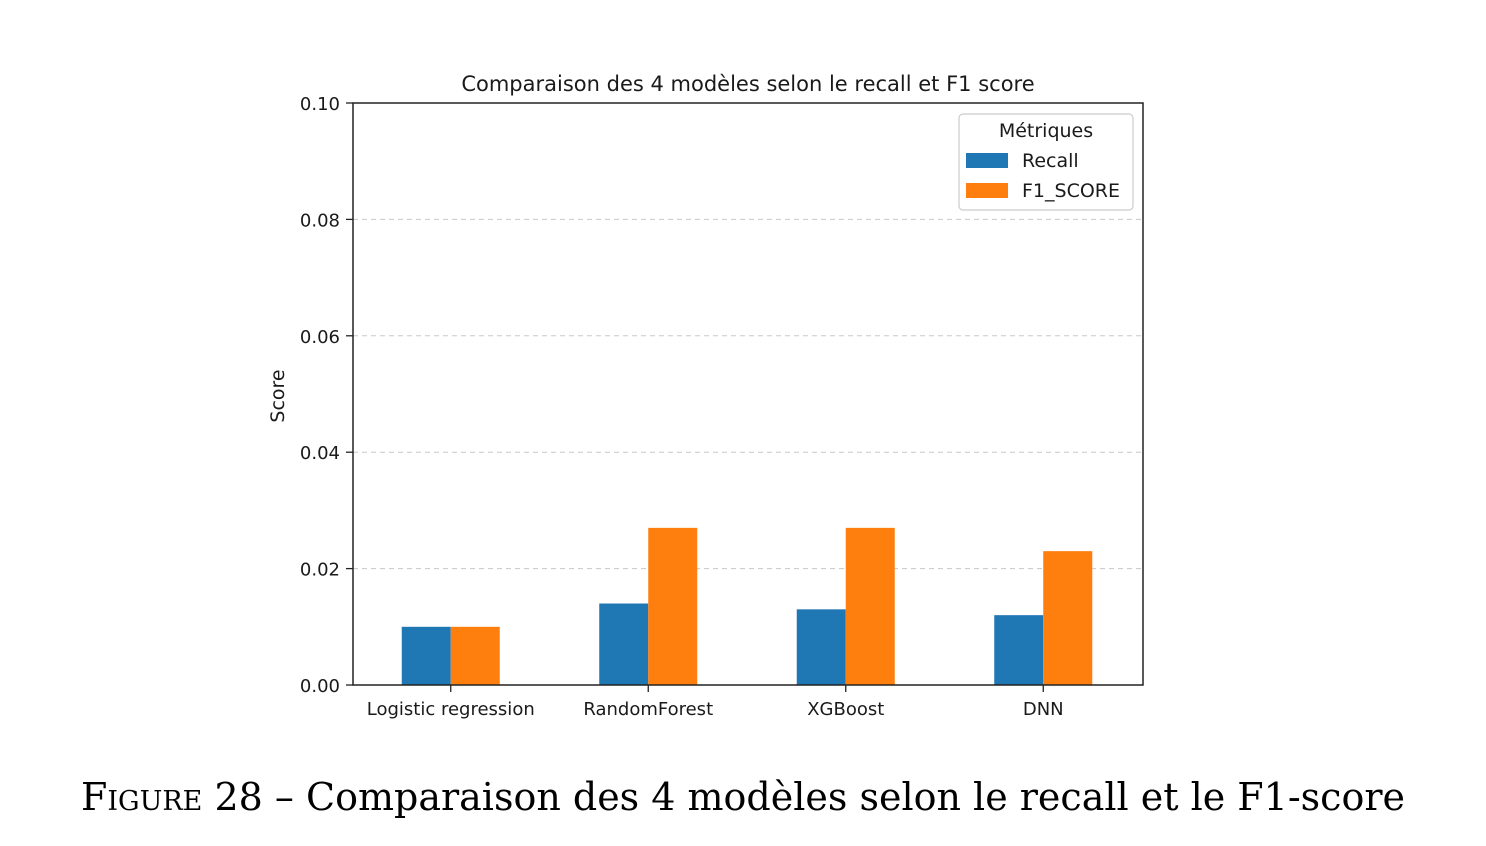 This screenshot has height=846, width=1486. What do you see at coordinates (1050, 161) in the screenshot?
I see `legend-label-recall: Recall` at bounding box center [1050, 161].